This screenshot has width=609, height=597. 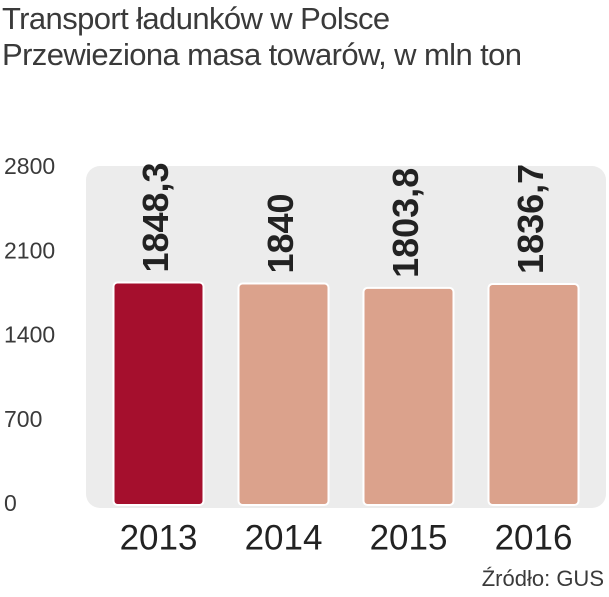 I want to click on chart-title: Transport ładunków w Polsce, so click(x=196, y=18).